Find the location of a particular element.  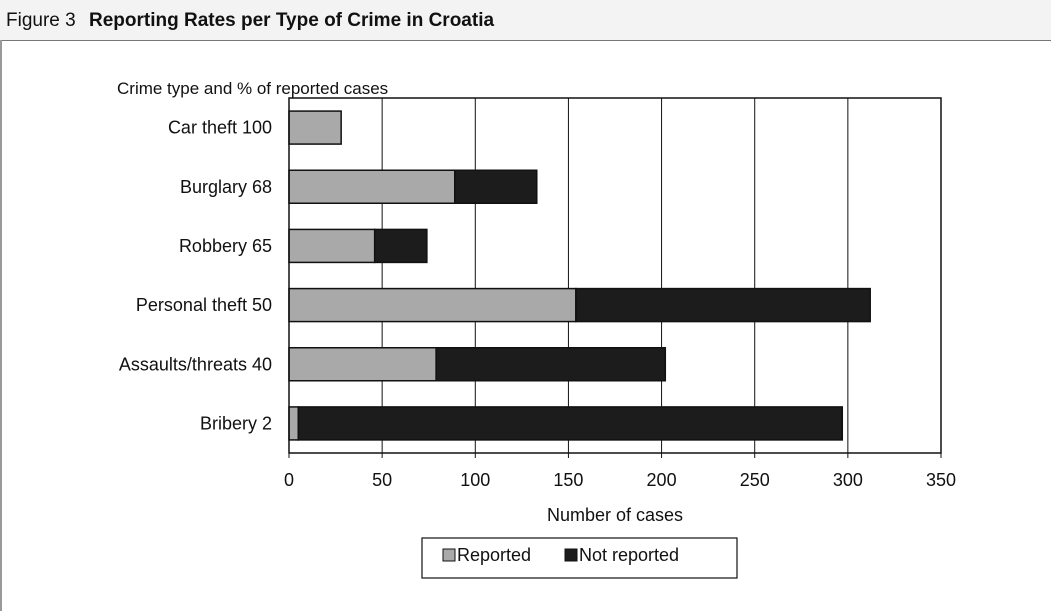

x-tick-label: 200 is located at coordinates (662, 480).